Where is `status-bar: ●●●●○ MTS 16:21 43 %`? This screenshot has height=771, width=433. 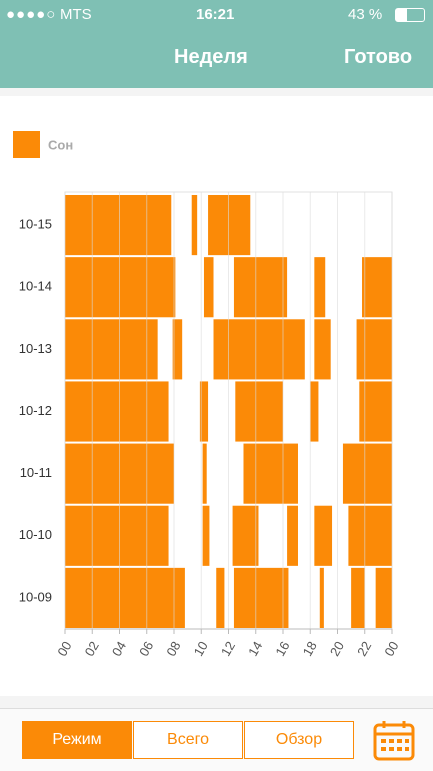
status-bar: ●●●●○ MTS 16:21 43 % is located at coordinates (216, 15).